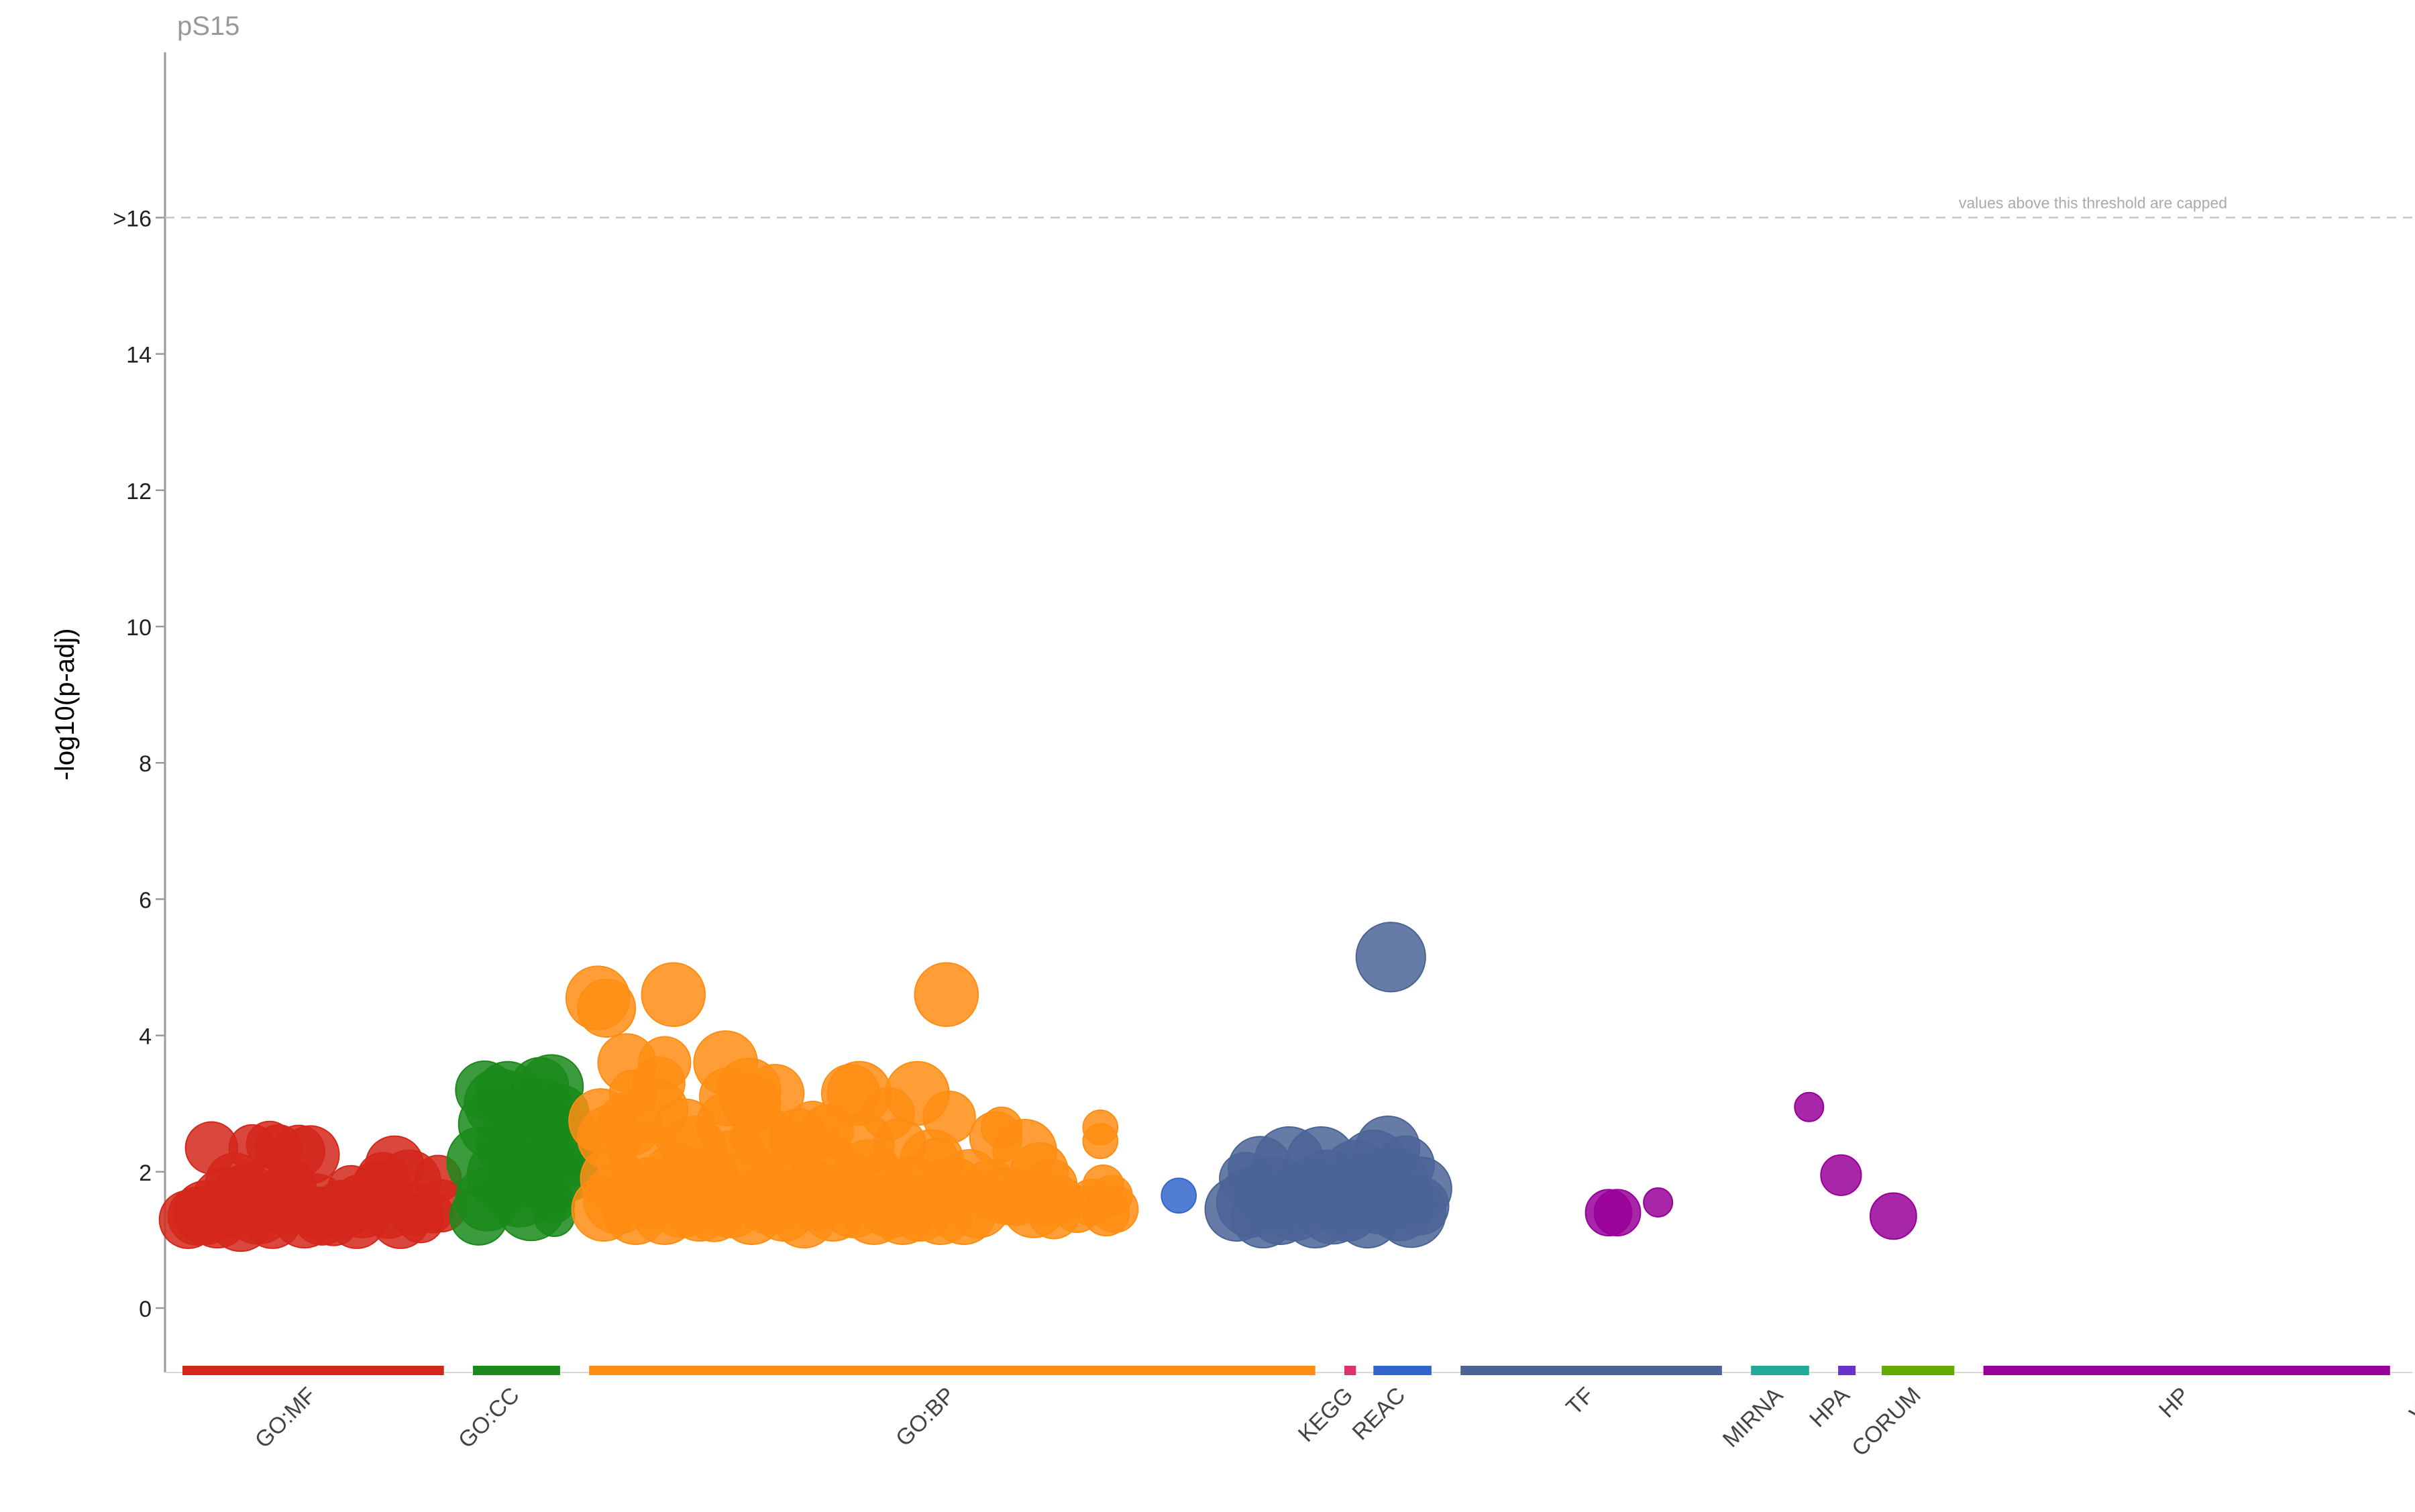  What do you see at coordinates (1379, 1415) in the screenshot?
I see `source-label: REAC` at bounding box center [1379, 1415].